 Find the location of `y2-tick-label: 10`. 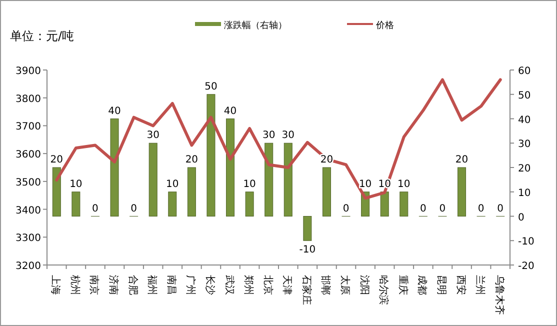

y2-tick-label: 10 is located at coordinates (524, 193).